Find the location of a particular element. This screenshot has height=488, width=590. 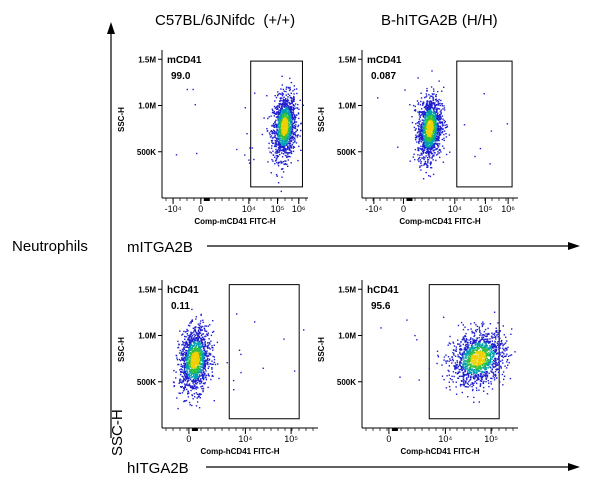

hitga2b-arrowhead is located at coordinates (574, 467).